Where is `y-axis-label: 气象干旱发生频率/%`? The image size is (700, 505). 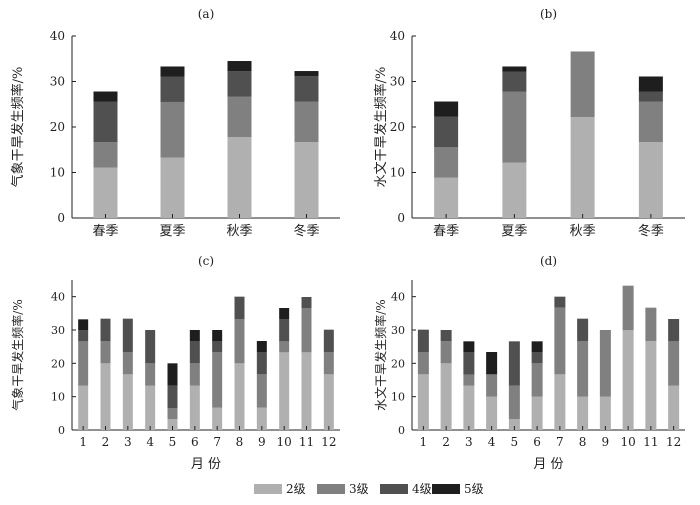 y-axis-label: 气象干旱发生频率/% is located at coordinates (17, 354).